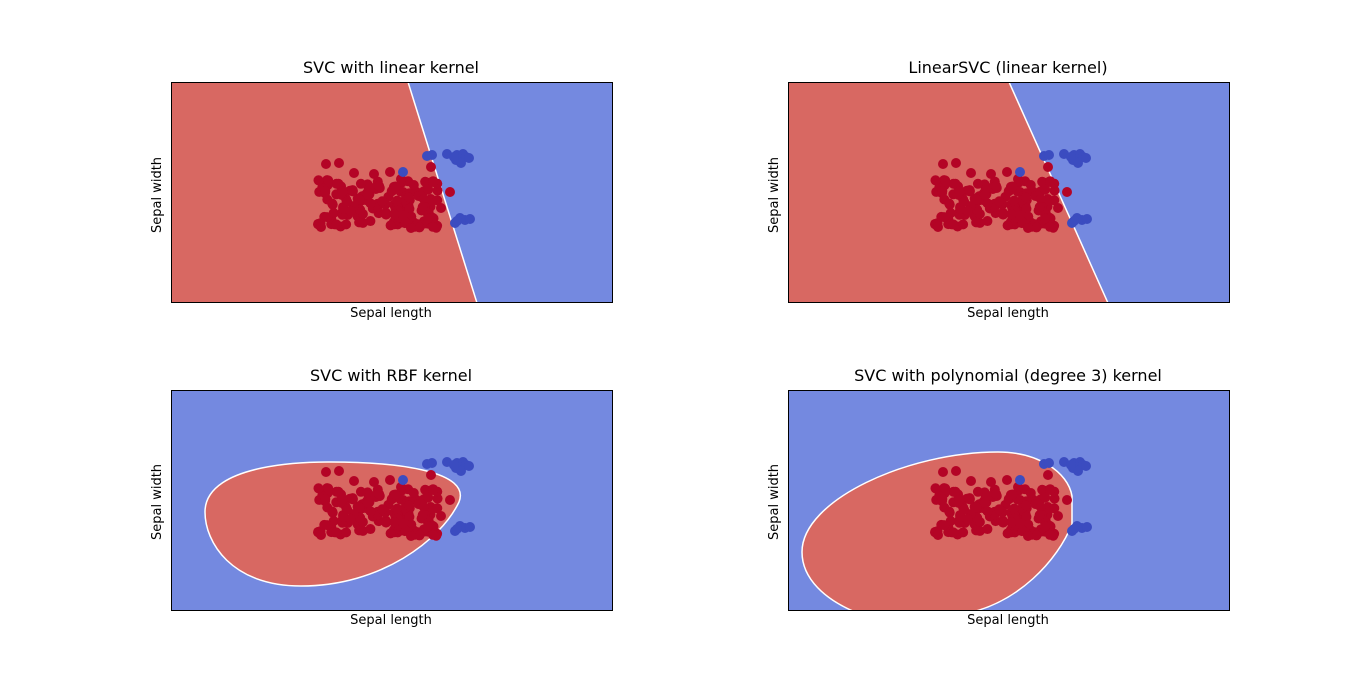  I want to click on x-axis-label: Sepal length, so click(391, 313).